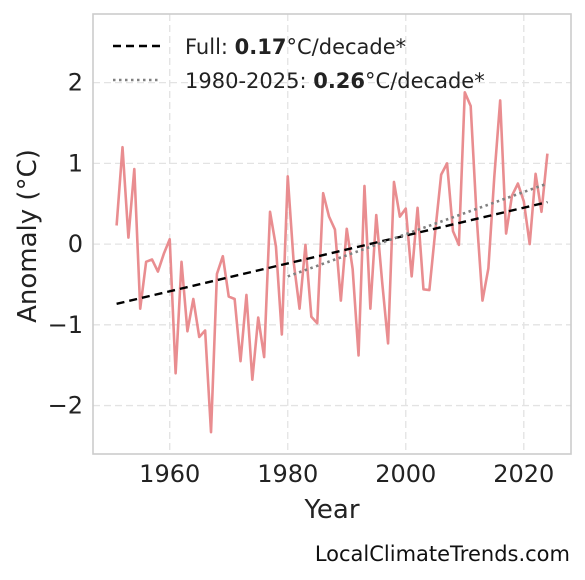 The width and height of the screenshot is (585, 580). I want to click on x-tick-label: 1980, so click(287, 474).